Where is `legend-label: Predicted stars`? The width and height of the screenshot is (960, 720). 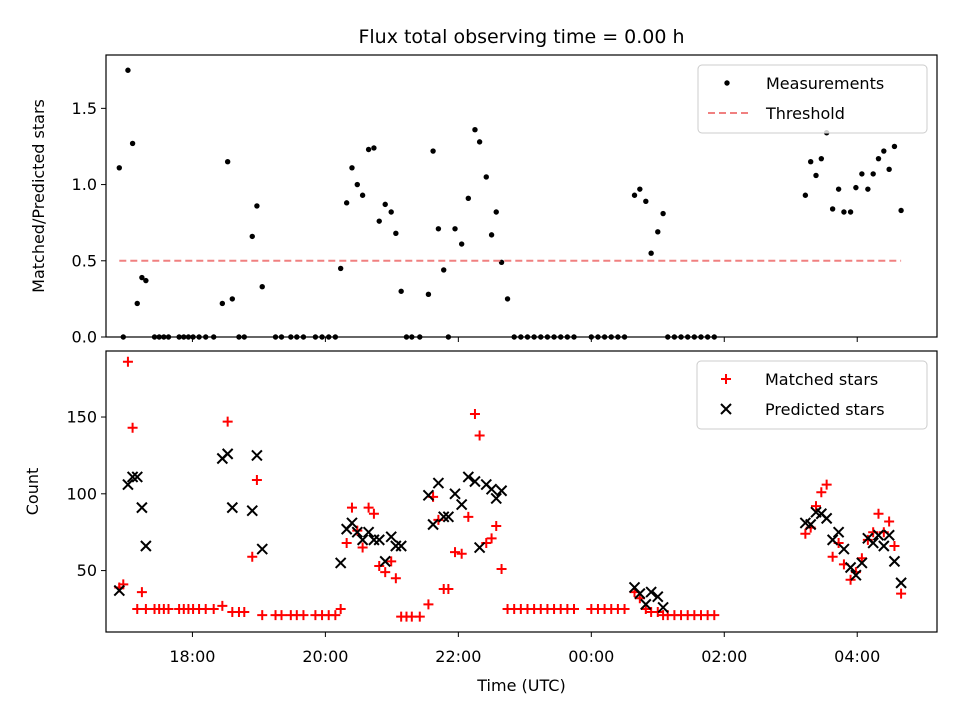 legend-label: Predicted stars is located at coordinates (825, 409).